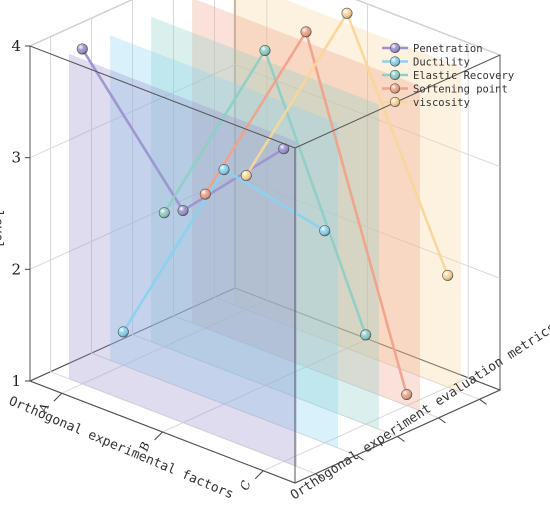 Image resolution: width=550 pixels, height=513 pixels. Describe the element at coordinates (265, 28) in the screenshot. I see `z-gridline` at that location.